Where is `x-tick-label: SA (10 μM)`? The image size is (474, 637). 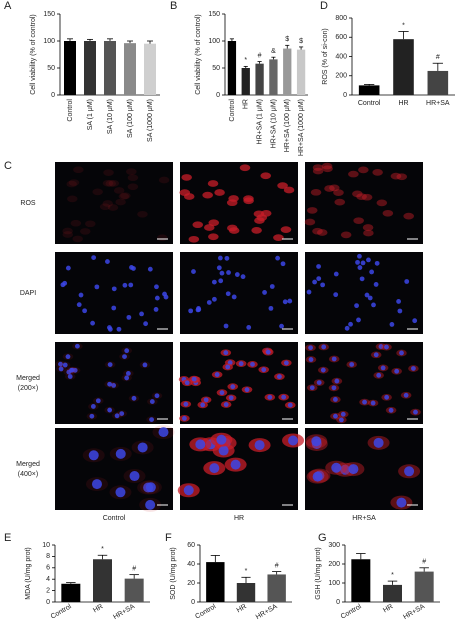 x-tick-label: SA (10 μM) is located at coordinates (110, 116).